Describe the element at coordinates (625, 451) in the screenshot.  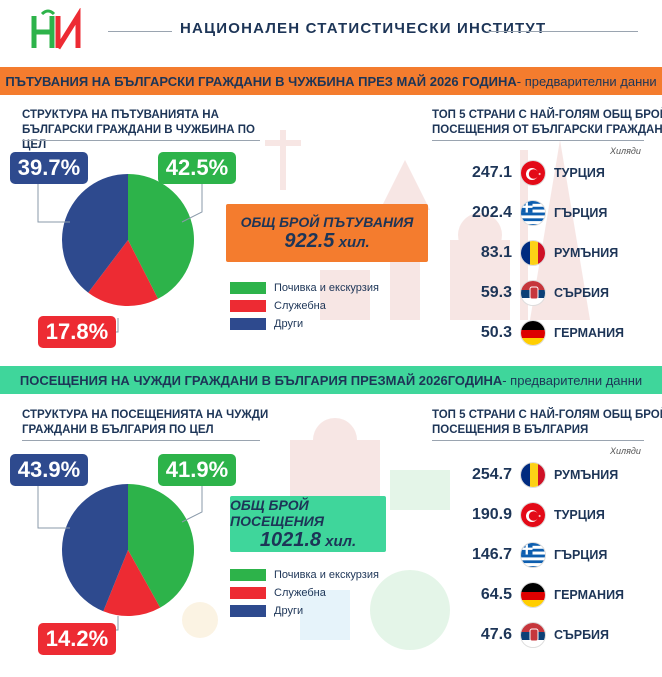
I see `section2-thousands-note: Хиляди` at that location.